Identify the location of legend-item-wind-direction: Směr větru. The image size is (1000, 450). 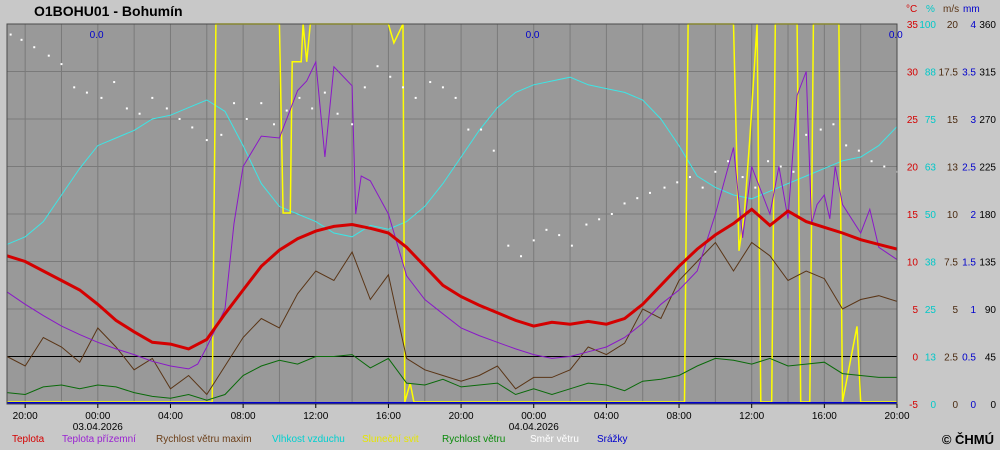
(554, 439).